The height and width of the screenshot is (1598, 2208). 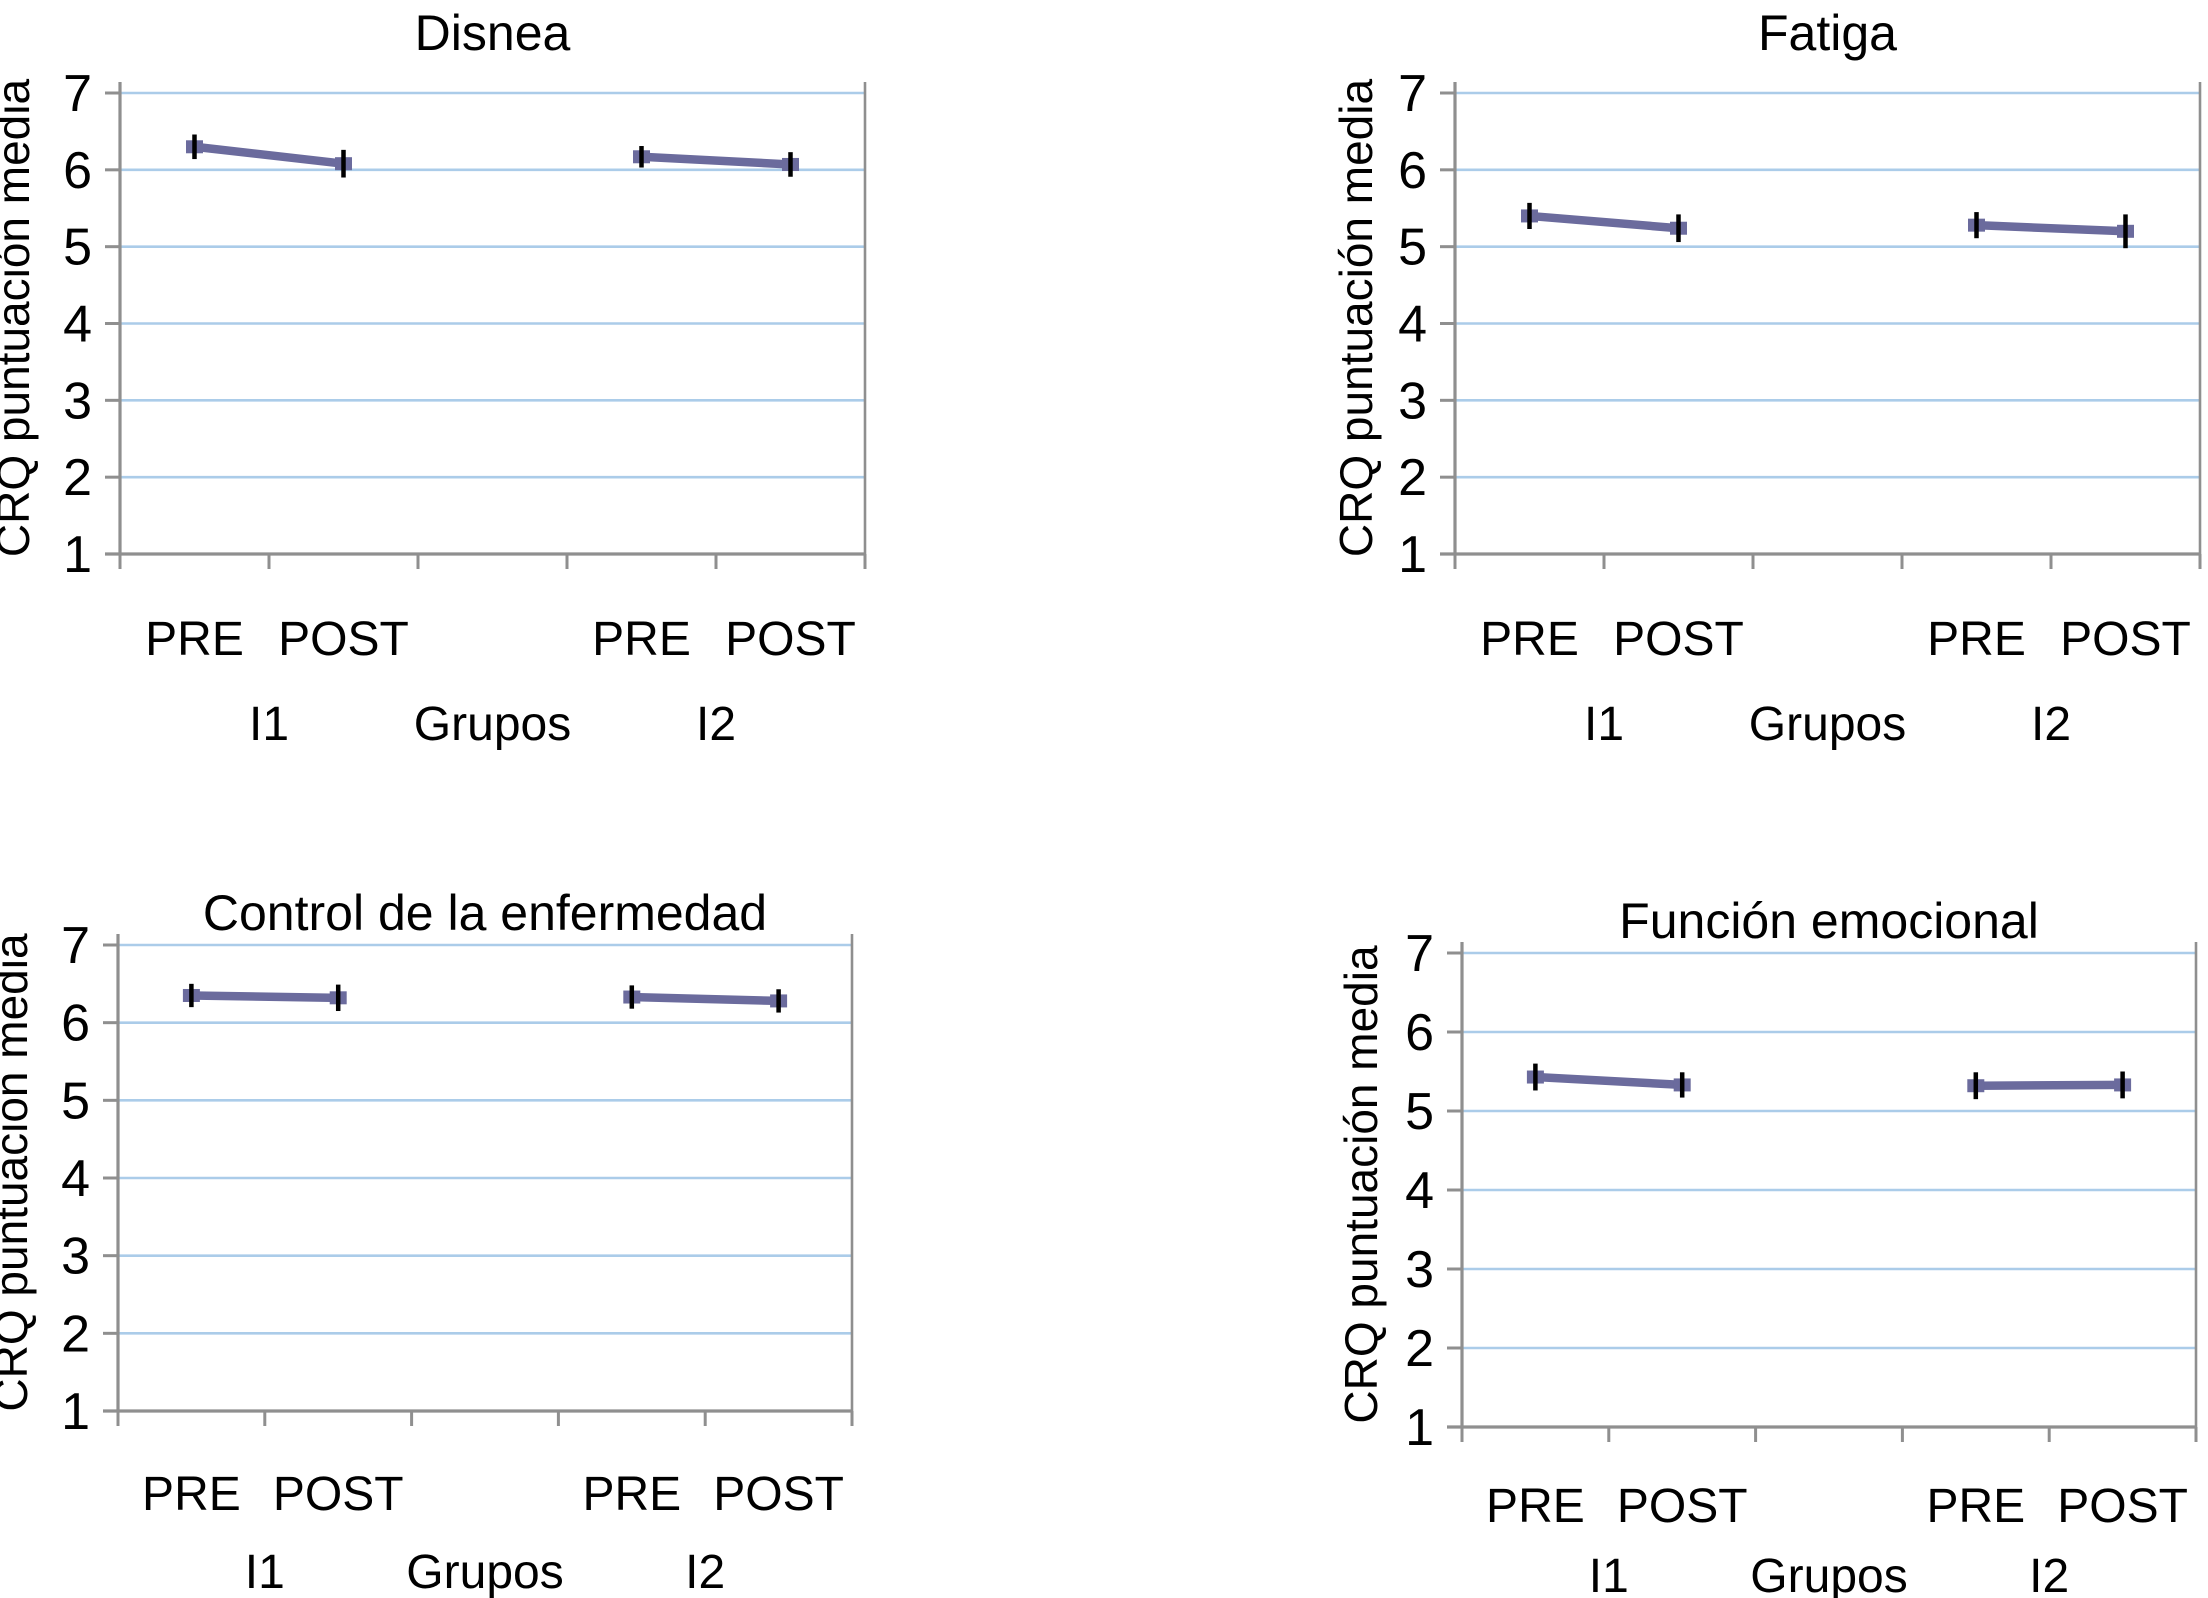 I want to click on chart-title: Control de la enfermedad, so click(x=485, y=913).